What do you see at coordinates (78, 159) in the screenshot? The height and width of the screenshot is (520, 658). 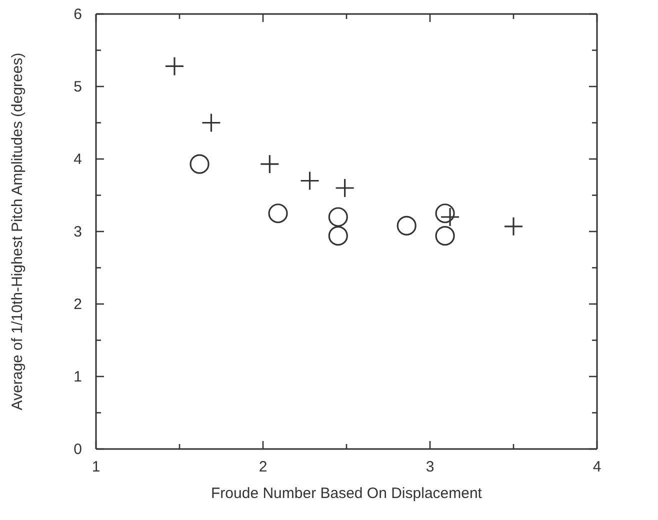 I see `y-tick-label: 4` at bounding box center [78, 159].